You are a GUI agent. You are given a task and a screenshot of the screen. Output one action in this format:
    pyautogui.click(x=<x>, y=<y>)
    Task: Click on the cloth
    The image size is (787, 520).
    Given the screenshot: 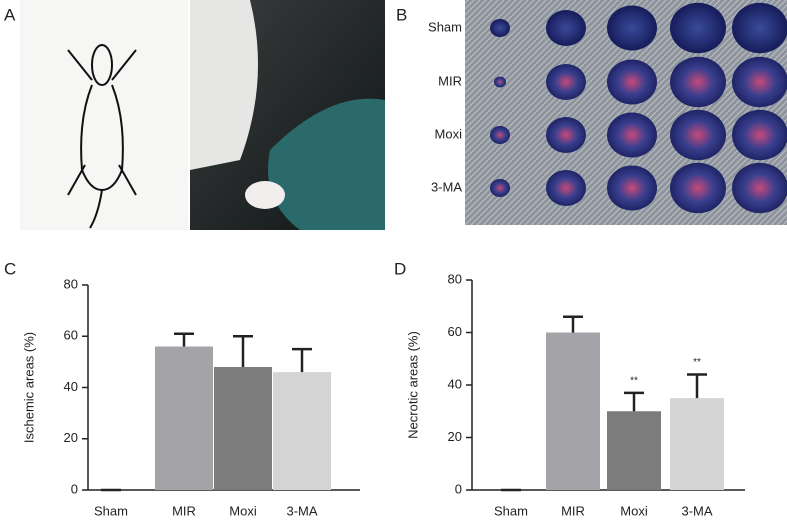 What is the action you would take?
    pyautogui.click(x=326, y=164)
    